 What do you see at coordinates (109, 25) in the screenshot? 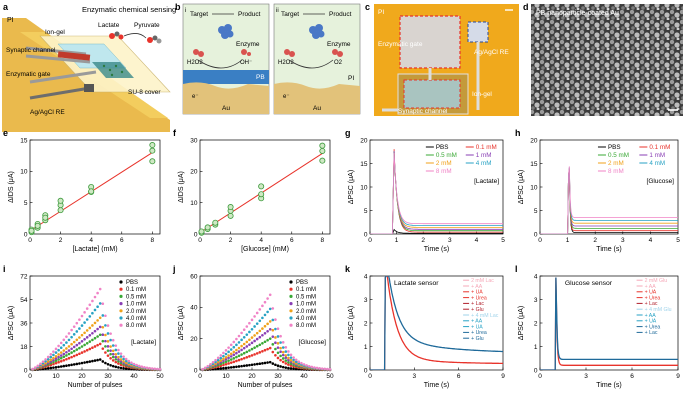
I see `label-lactate: Lactate` at bounding box center [109, 25].